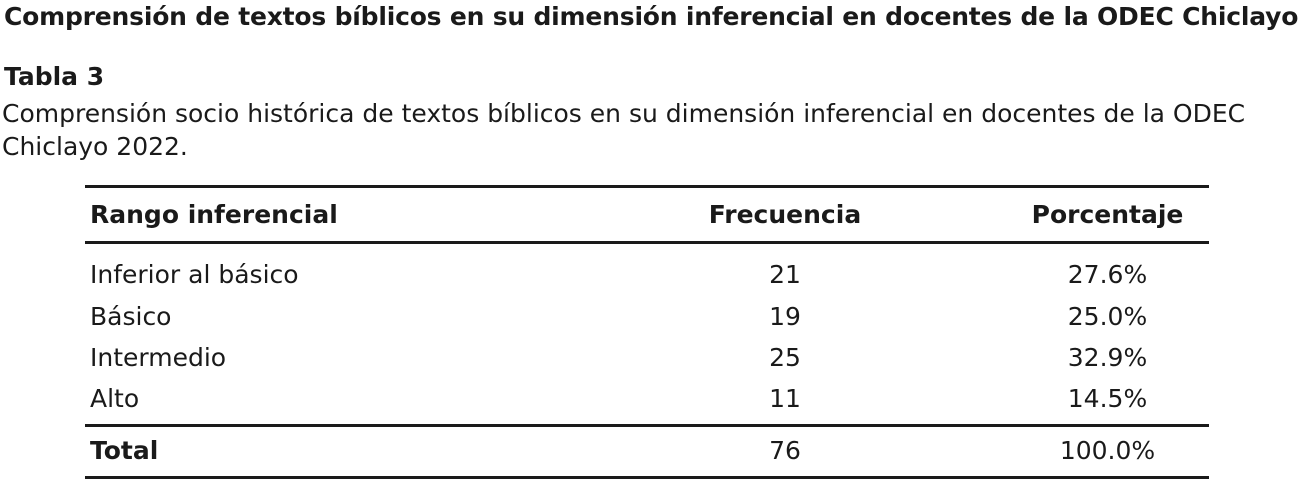 The width and height of the screenshot is (1300, 480). What do you see at coordinates (785, 316) in the screenshot?
I see `row-frequency: 19` at bounding box center [785, 316].